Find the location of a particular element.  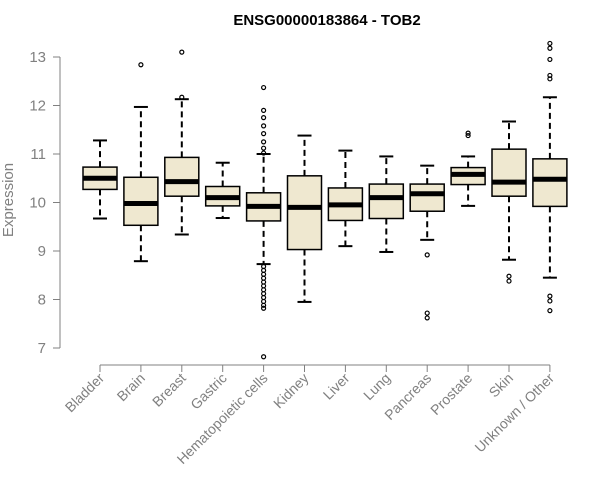

y-tick-label: 11 is located at coordinates (38, 154).